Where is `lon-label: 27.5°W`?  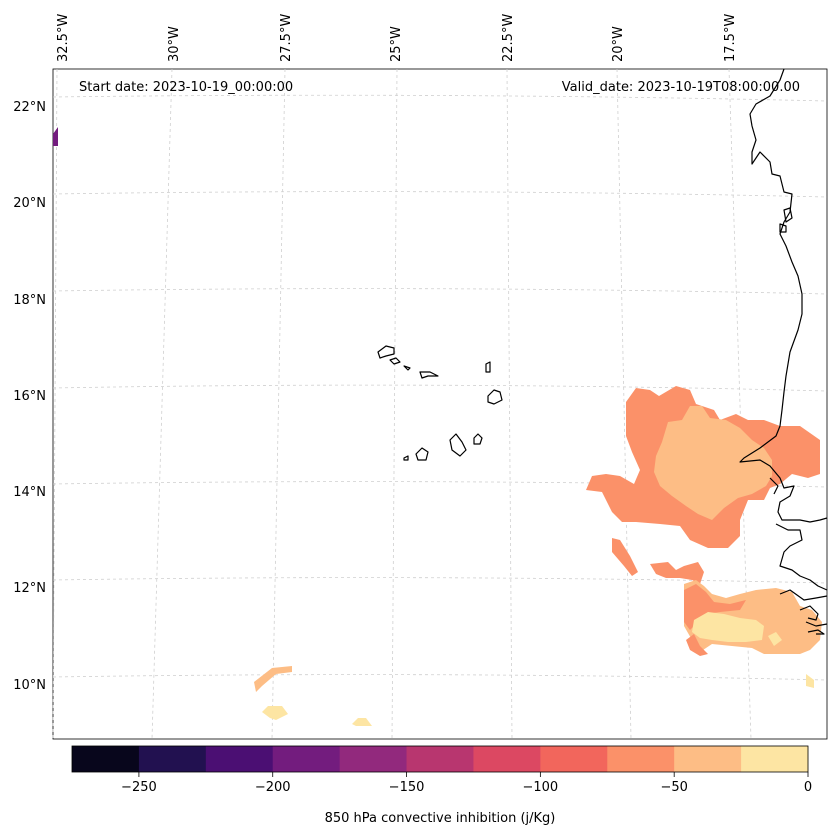
lon-label: 27.5°W is located at coordinates (286, 38).